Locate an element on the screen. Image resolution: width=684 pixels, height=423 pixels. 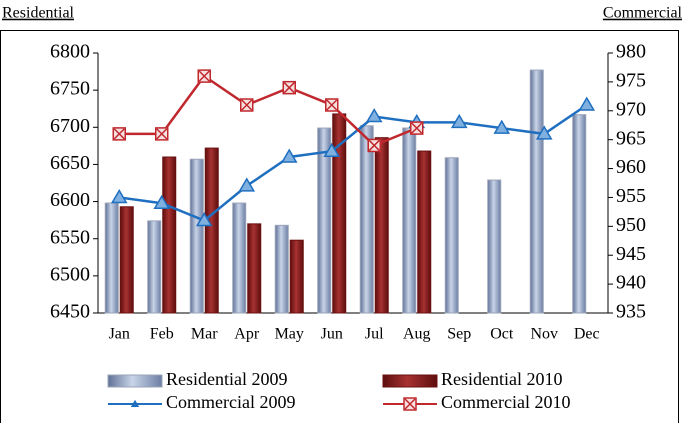
x-tick-label: Mar is located at coordinates (204, 334).